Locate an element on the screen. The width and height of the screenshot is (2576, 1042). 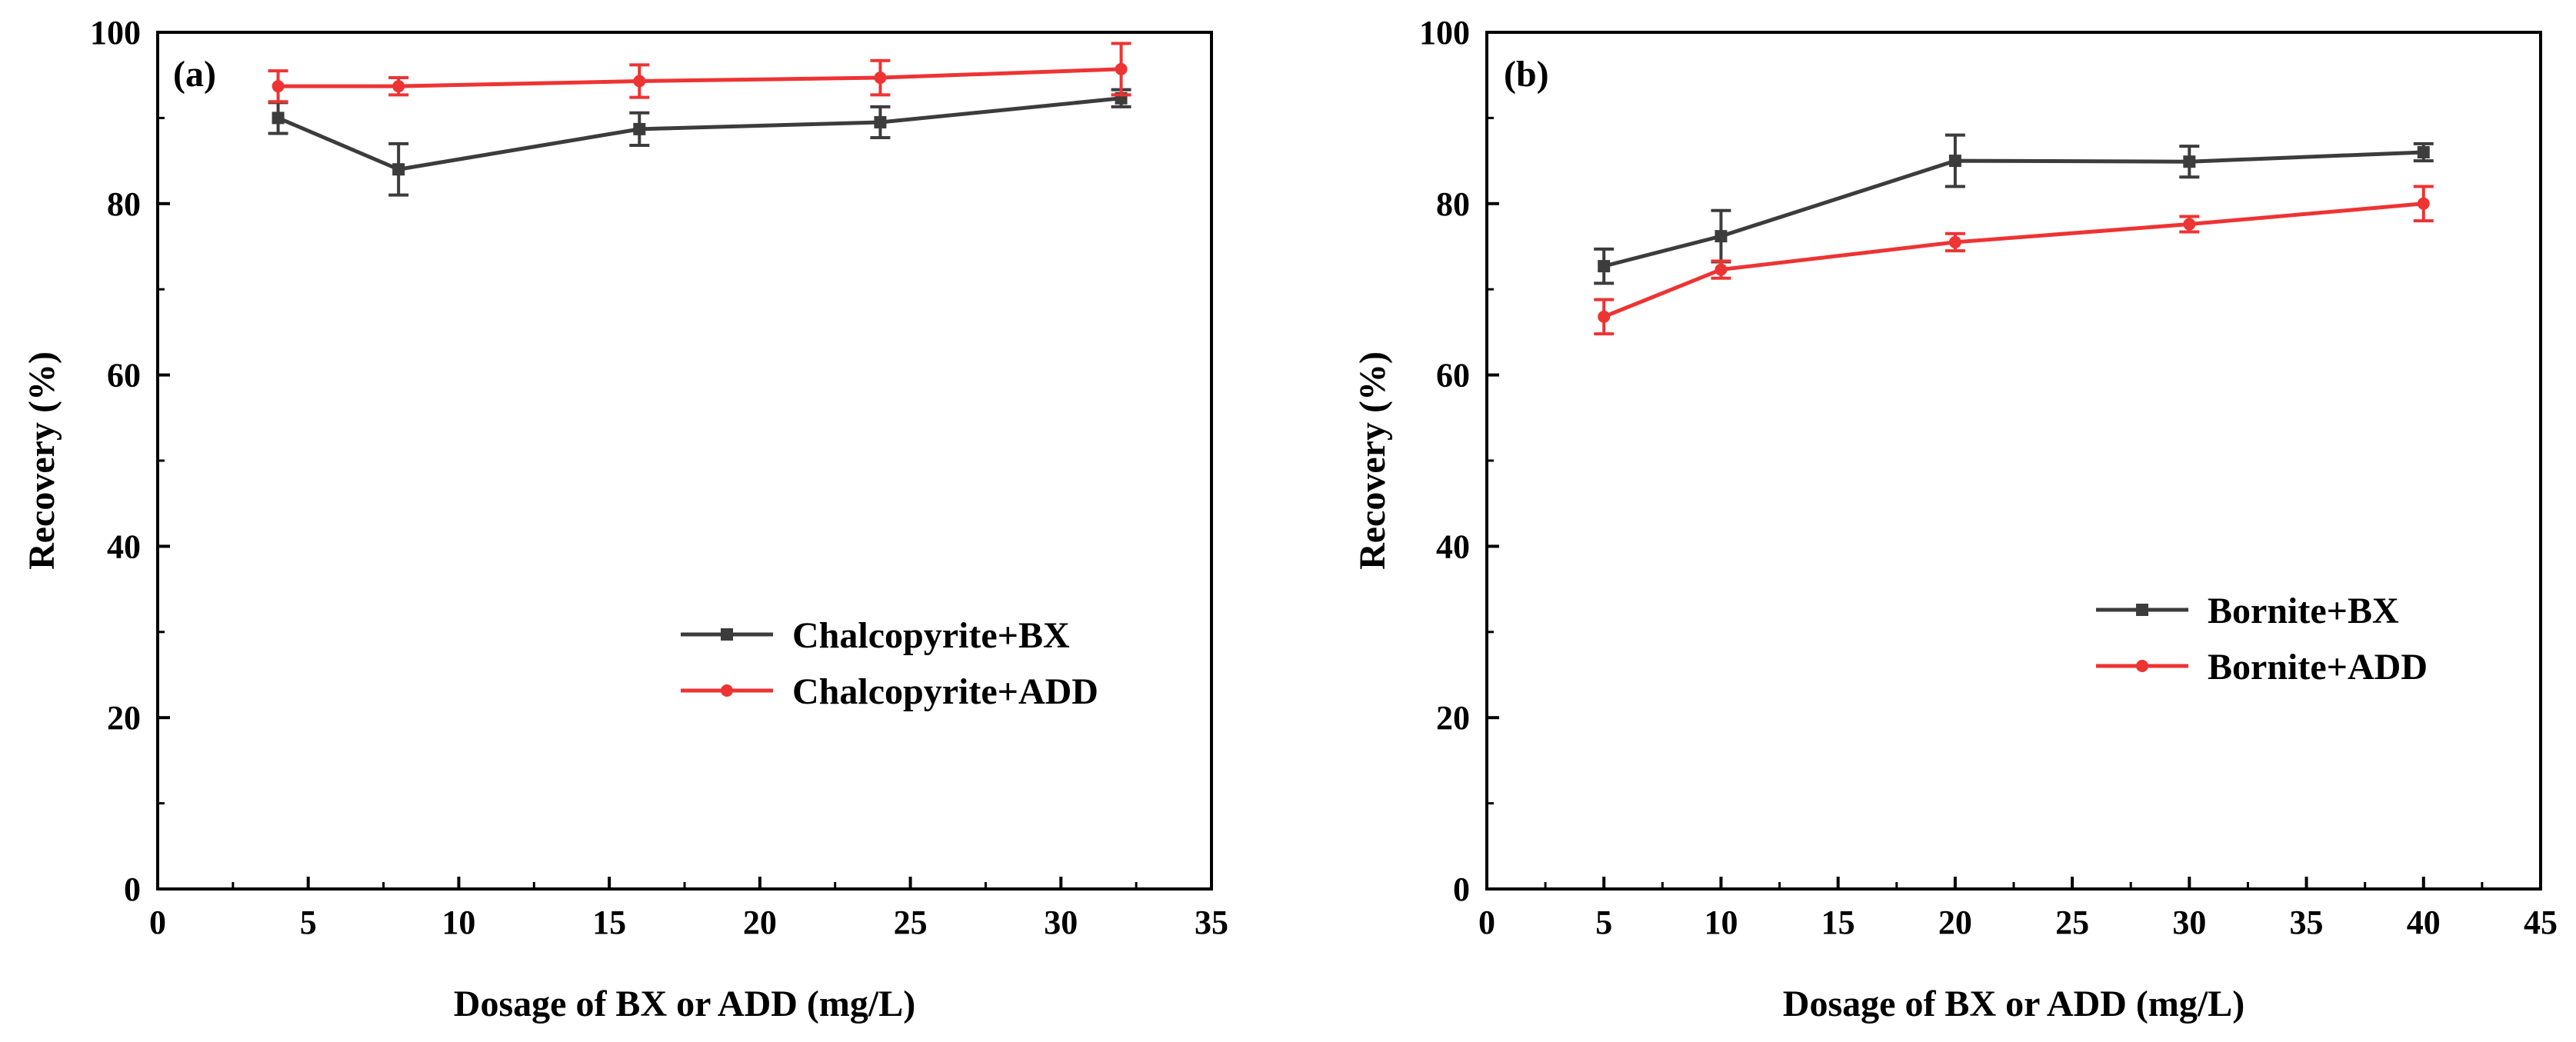
legend-label-bornite-add: Bornite+ADD is located at coordinates (2318, 667).